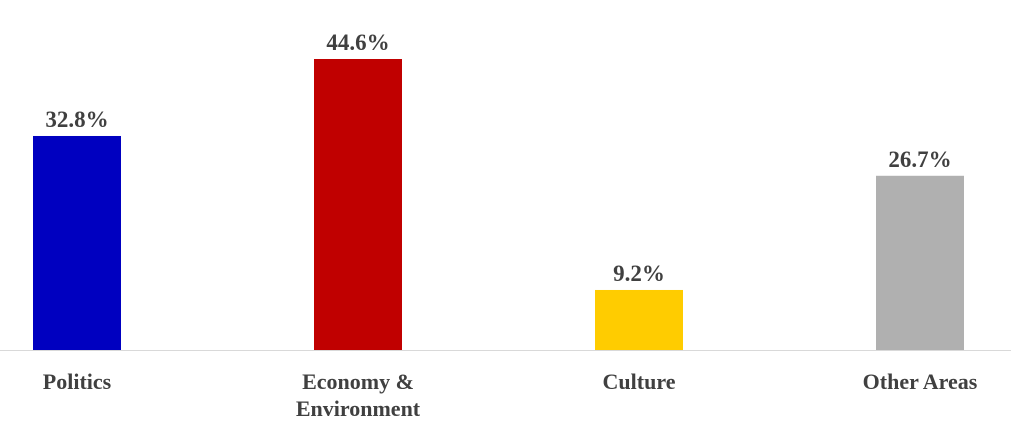 This screenshot has width=1011, height=431. I want to click on value-label: 32.8%, so click(76, 119).